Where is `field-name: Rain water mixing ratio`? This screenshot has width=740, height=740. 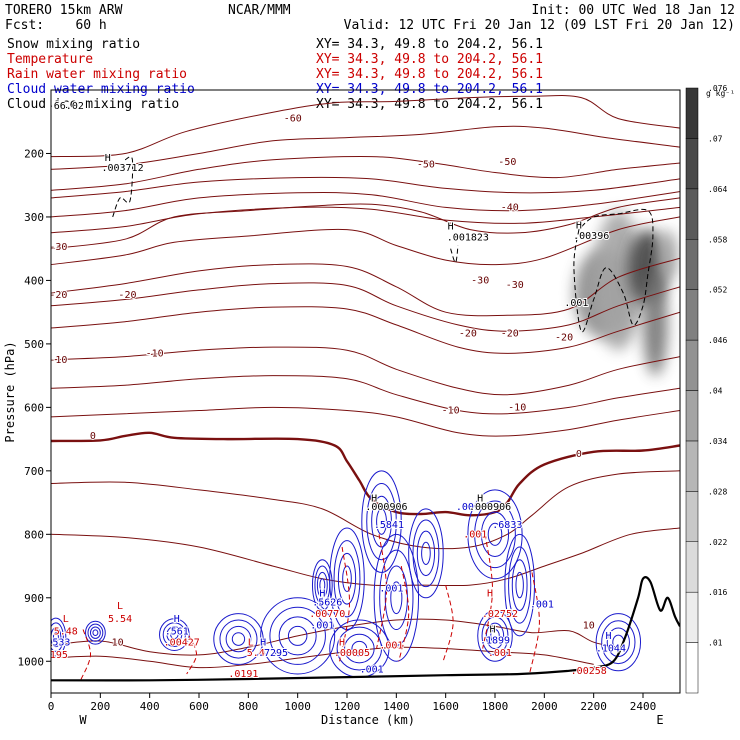 field-name: Rain water mixing ratio is located at coordinates (97, 74).